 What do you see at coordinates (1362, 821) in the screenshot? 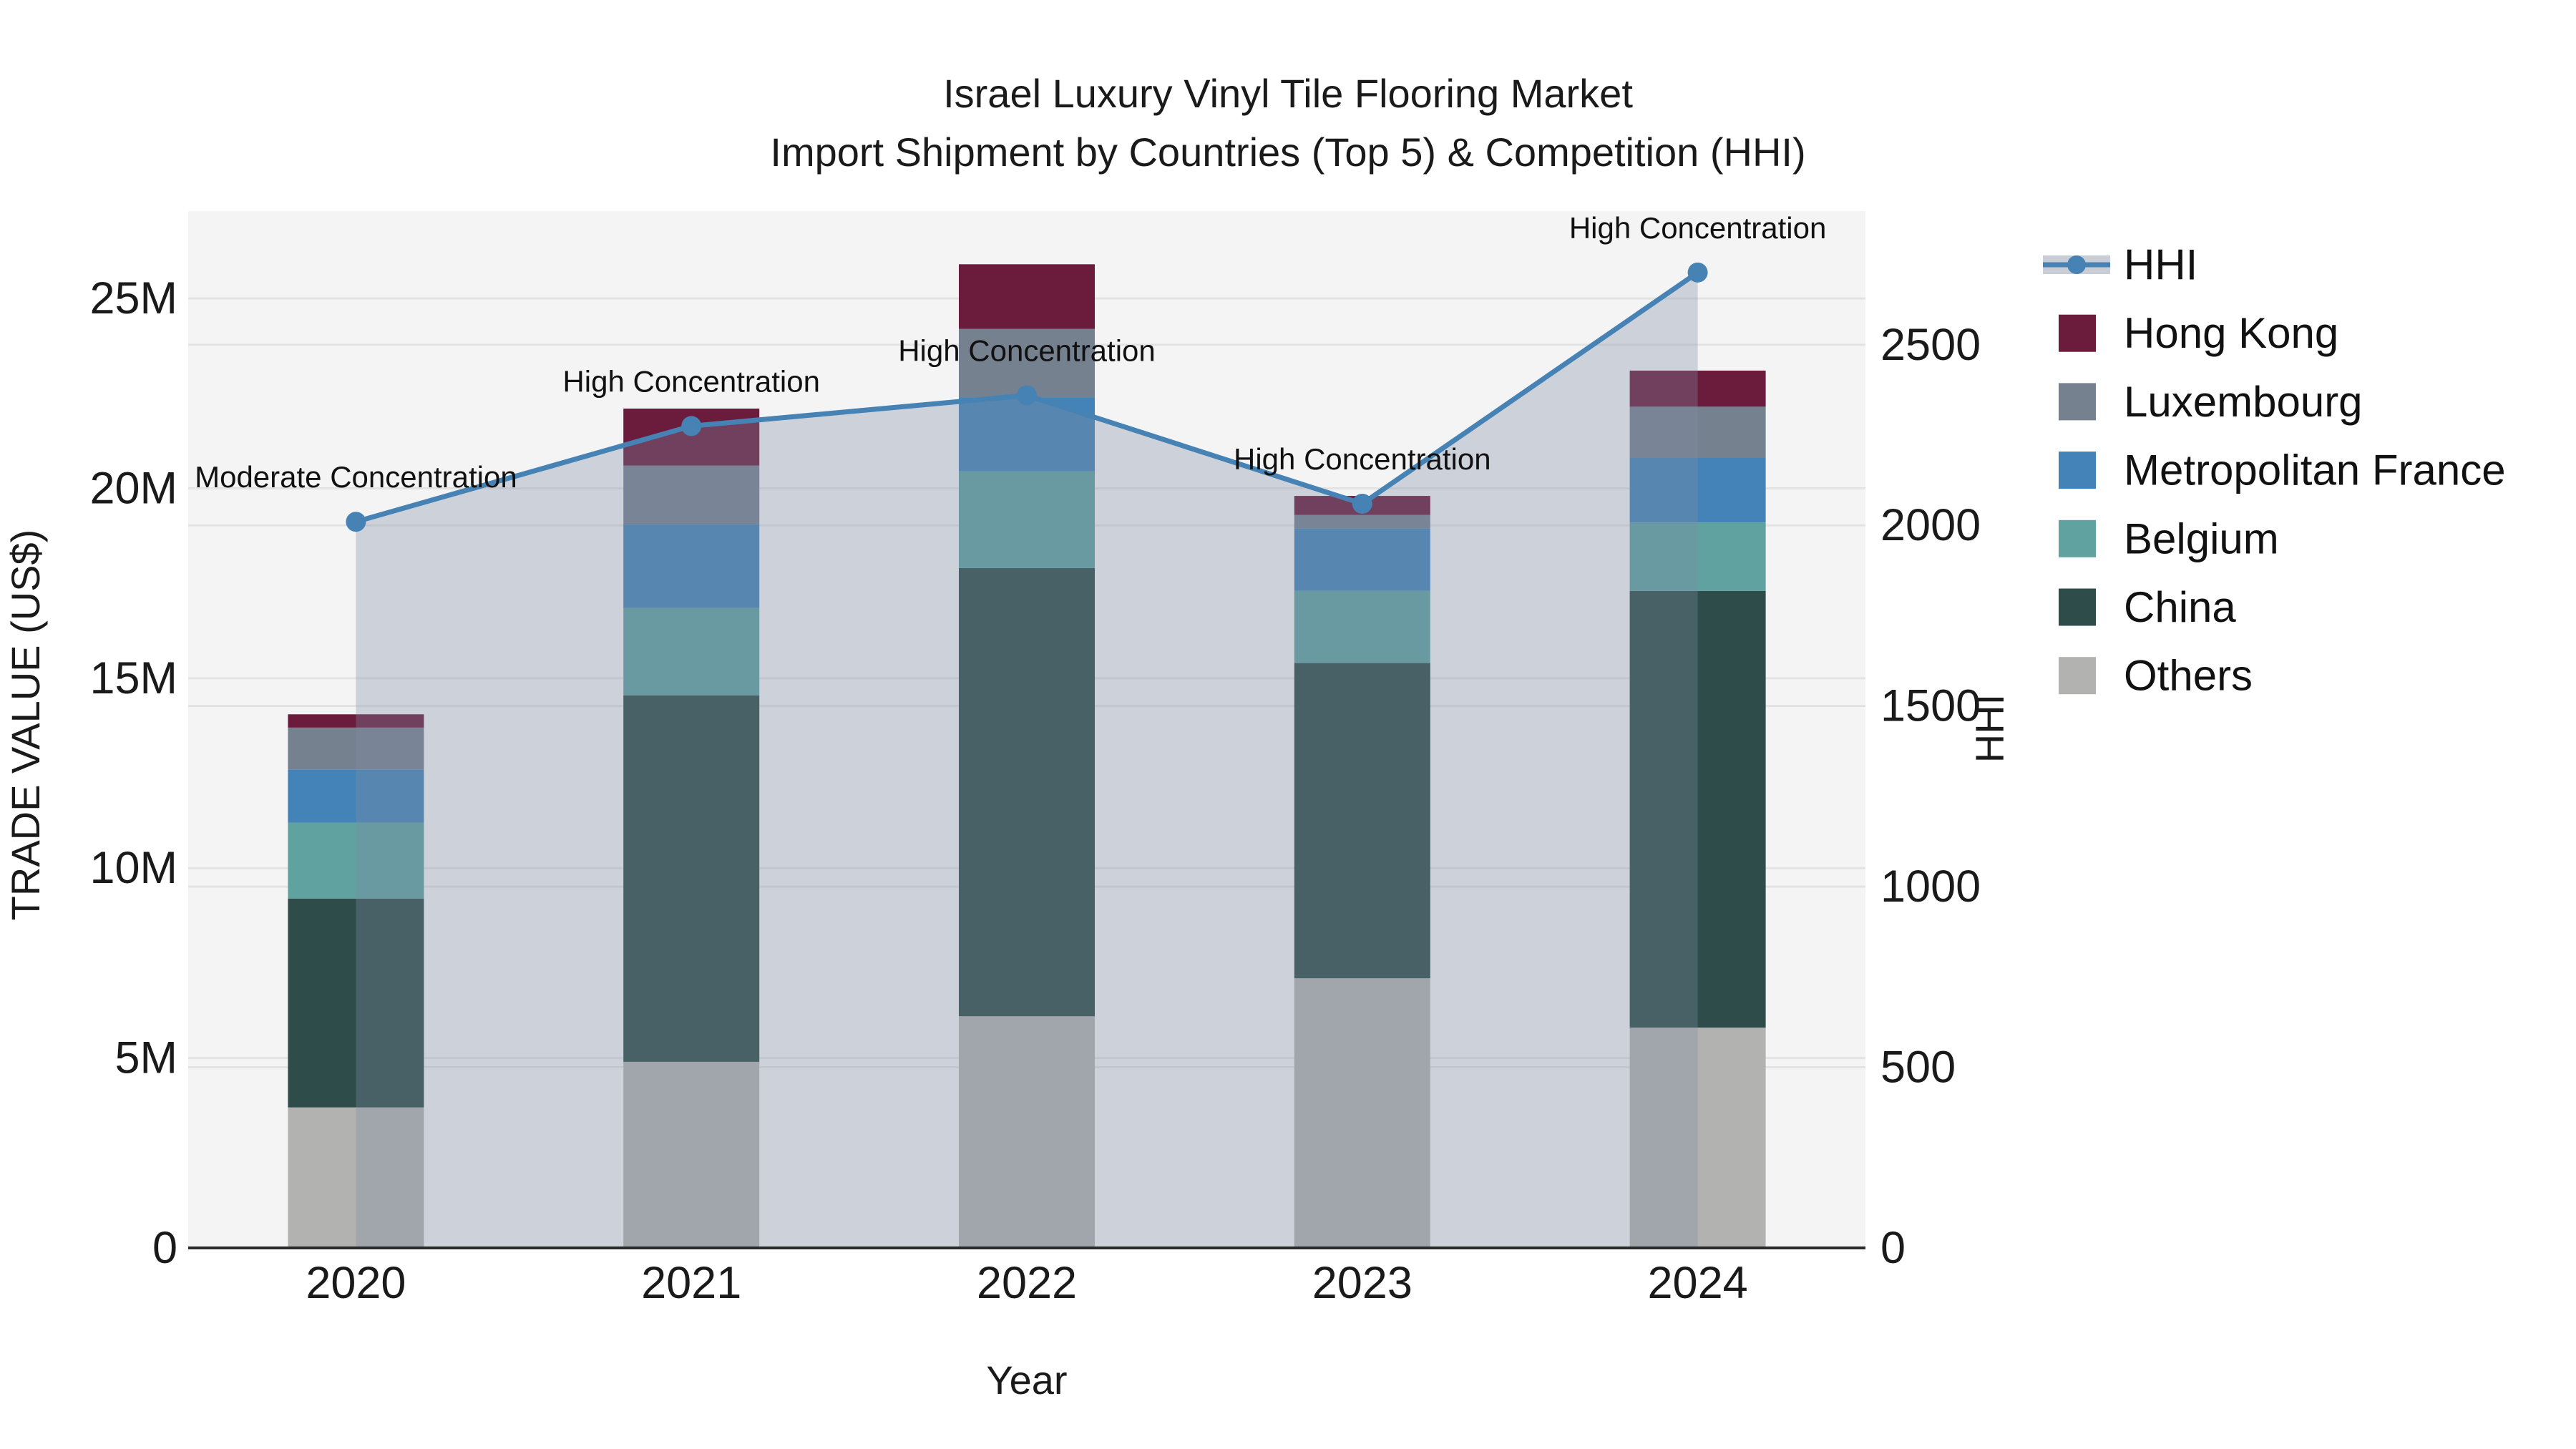
I see `bar-china-2023` at bounding box center [1362, 821].